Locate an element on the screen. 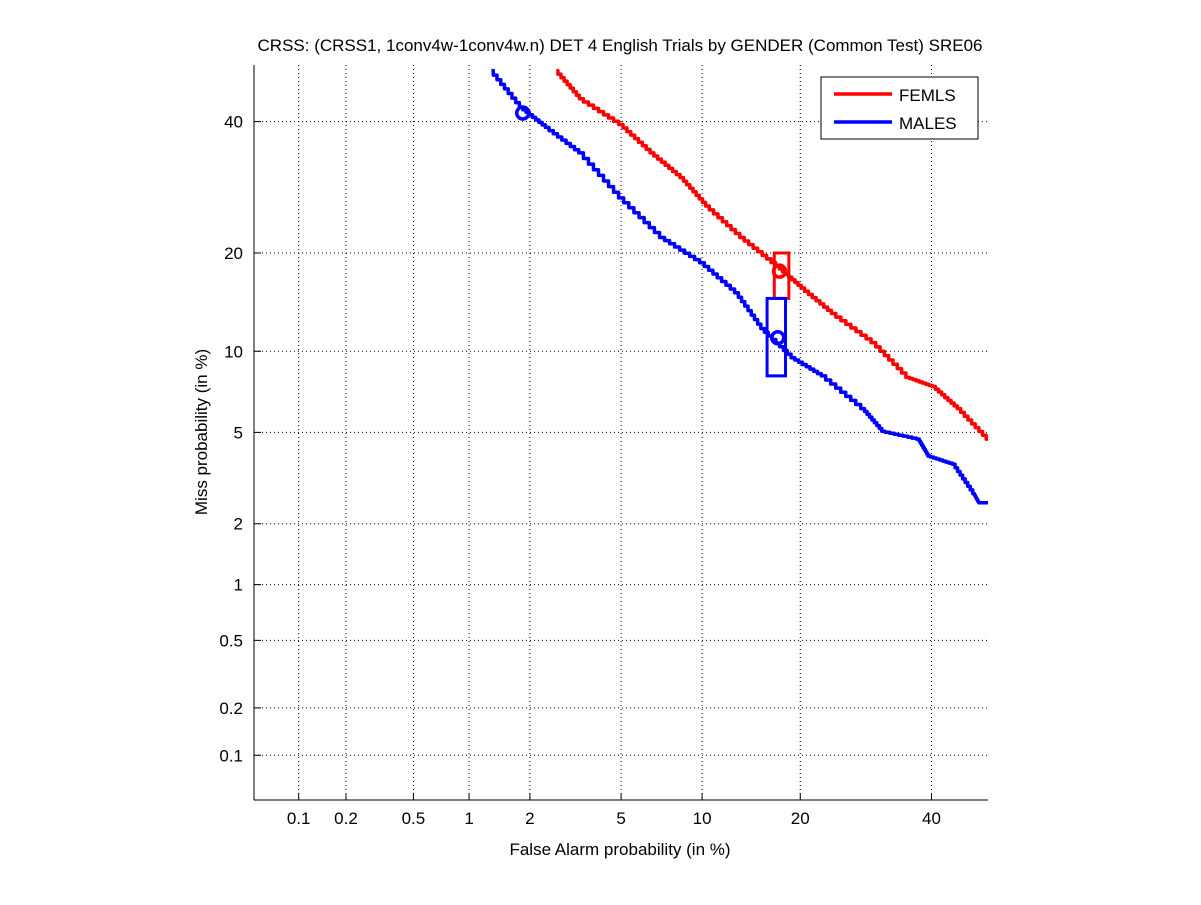  y-axis-label: Miss probability (in %) is located at coordinates (201, 432).